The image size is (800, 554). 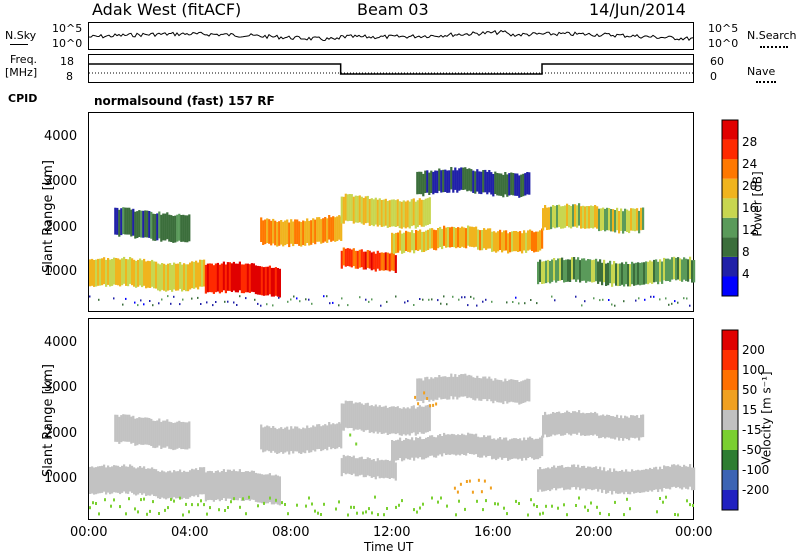 I want to click on frequency-line, so click(x=391, y=69).